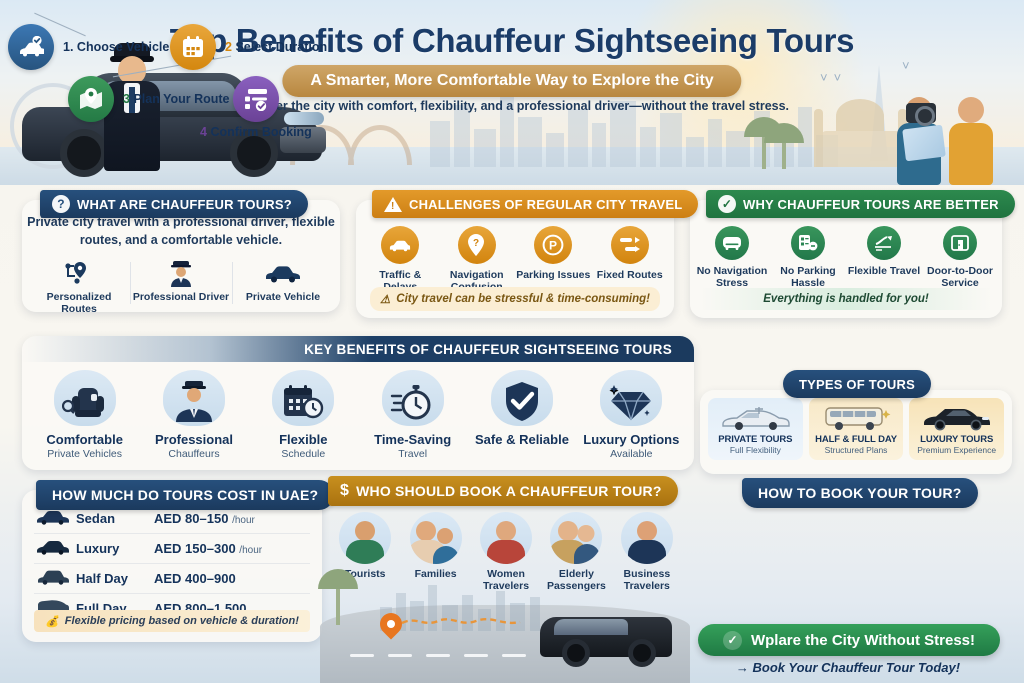  I want to click on diamond-icon, so click(631, 398).